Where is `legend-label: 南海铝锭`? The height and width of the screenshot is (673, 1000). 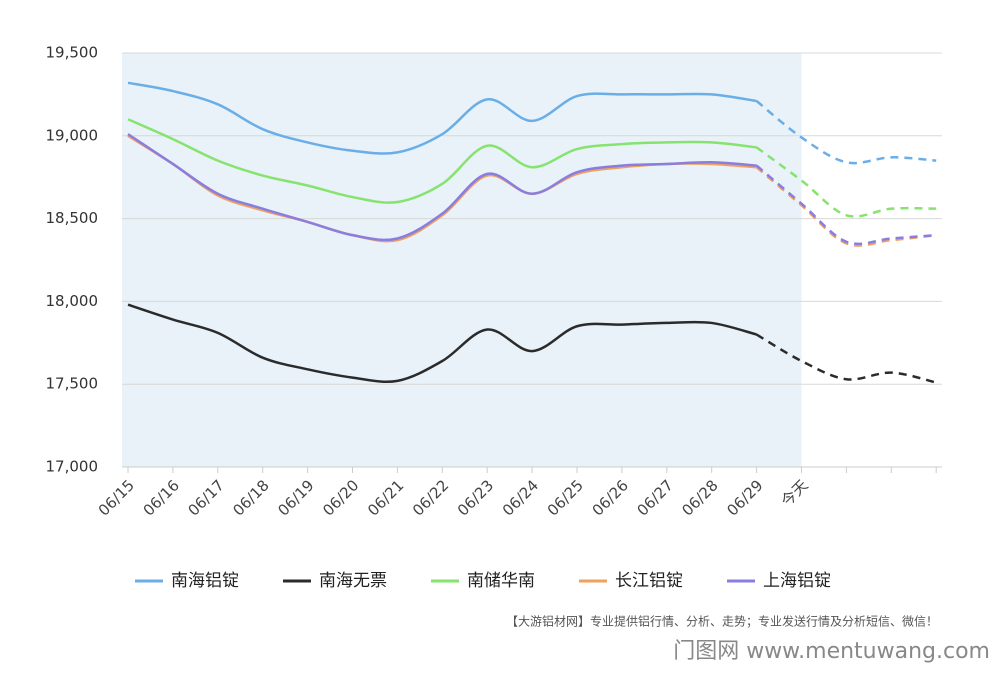
legend-label: 南海铝锭 is located at coordinates (205, 581).